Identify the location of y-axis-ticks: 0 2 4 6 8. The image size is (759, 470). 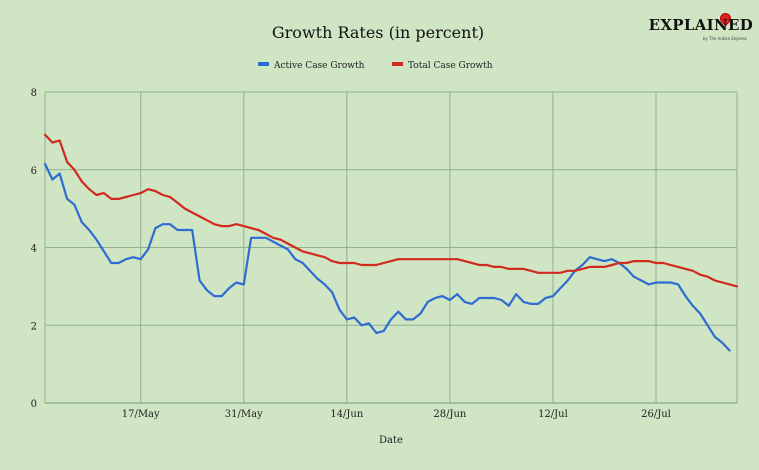
(34, 249).